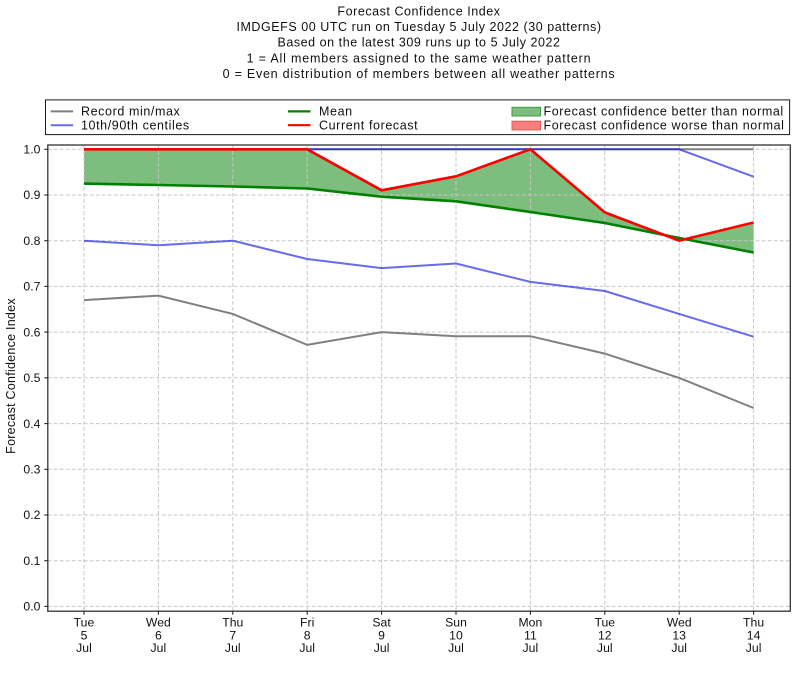 Image resolution: width=800 pixels, height=676 pixels. Describe the element at coordinates (31, 515) in the screenshot. I see `svg-text: 0.2` at that location.